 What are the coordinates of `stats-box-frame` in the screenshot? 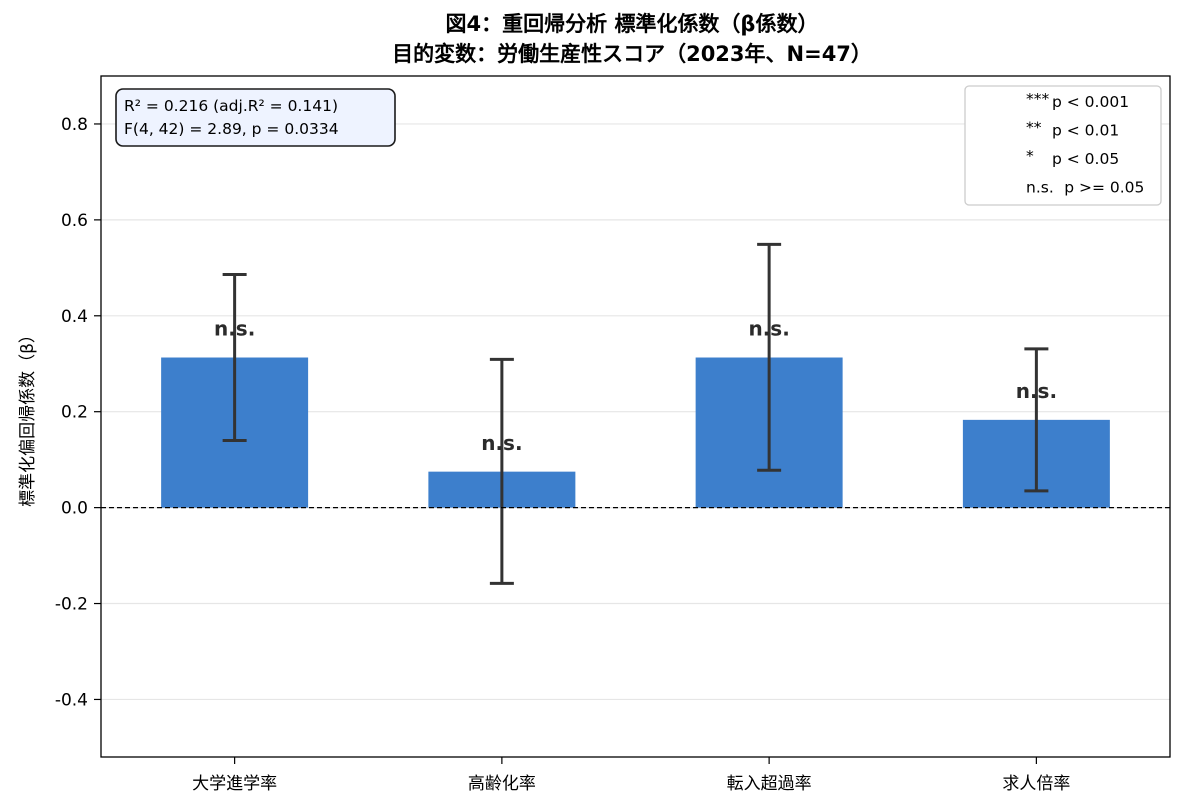 It's located at (255, 117).